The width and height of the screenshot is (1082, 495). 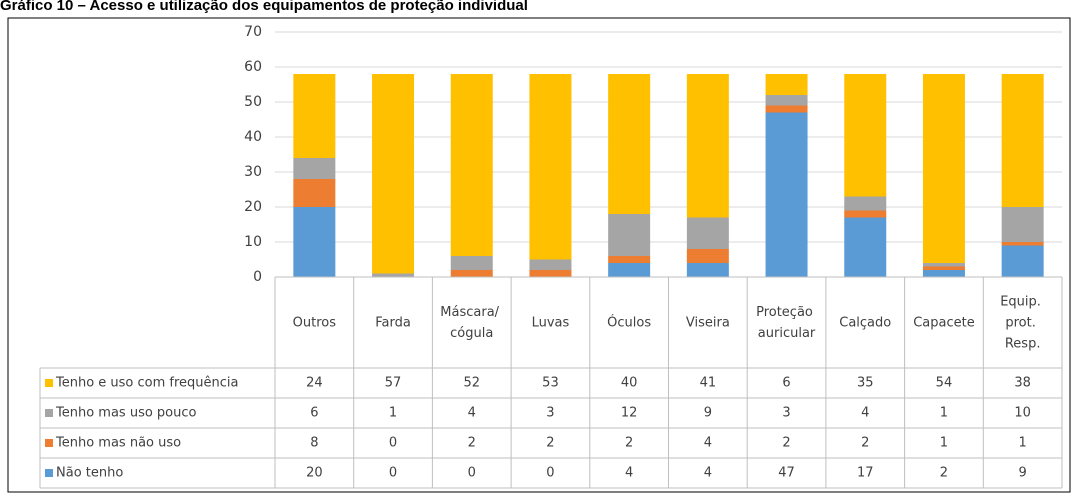 I want to click on x-tick-label: Viseira, so click(x=708, y=322).